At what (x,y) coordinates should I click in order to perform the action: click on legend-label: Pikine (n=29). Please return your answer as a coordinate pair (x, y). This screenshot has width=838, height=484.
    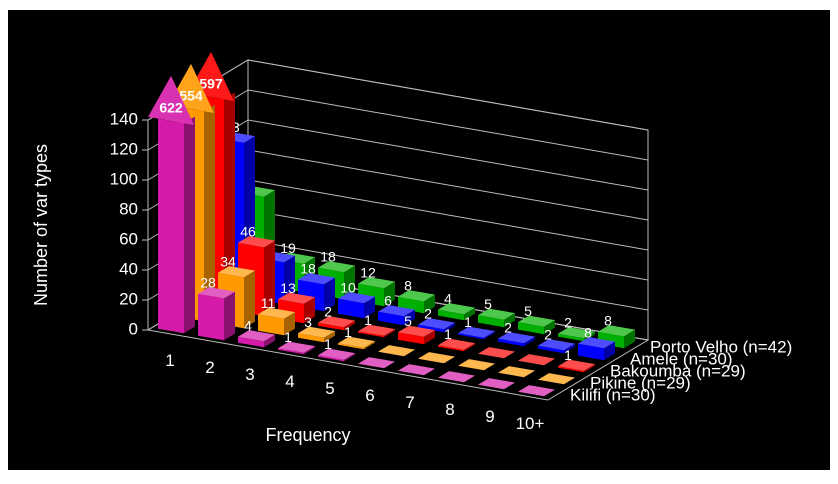
    Looking at the image, I should click on (640, 382).